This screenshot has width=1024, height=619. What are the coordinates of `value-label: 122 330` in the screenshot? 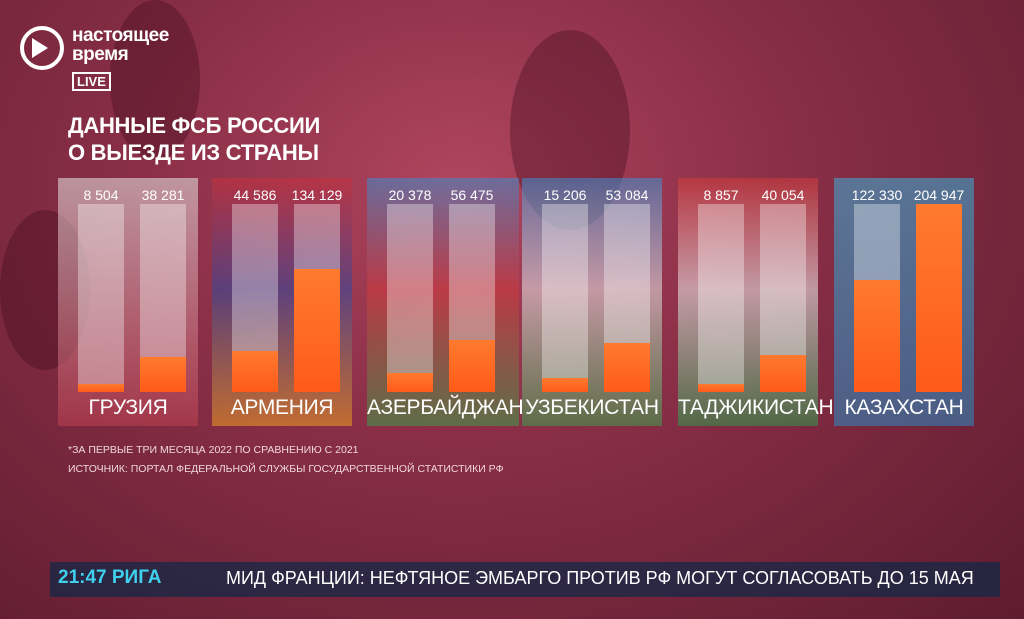 It's located at (877, 195).